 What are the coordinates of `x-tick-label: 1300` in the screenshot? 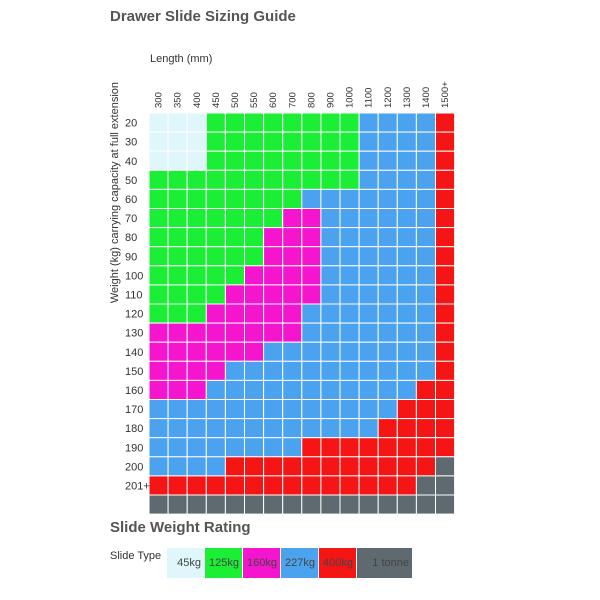 It's located at (407, 97).